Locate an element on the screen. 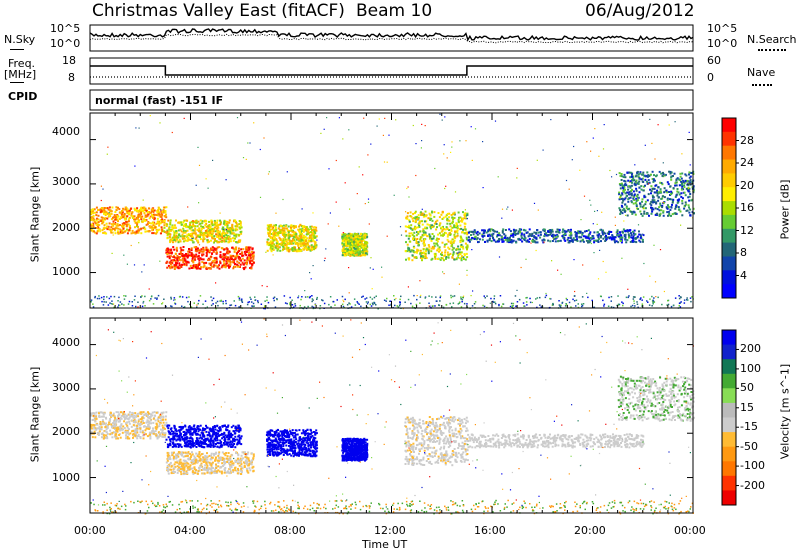 The height and width of the screenshot is (554, 800). xtick-2: 08:00 is located at coordinates (290, 530).